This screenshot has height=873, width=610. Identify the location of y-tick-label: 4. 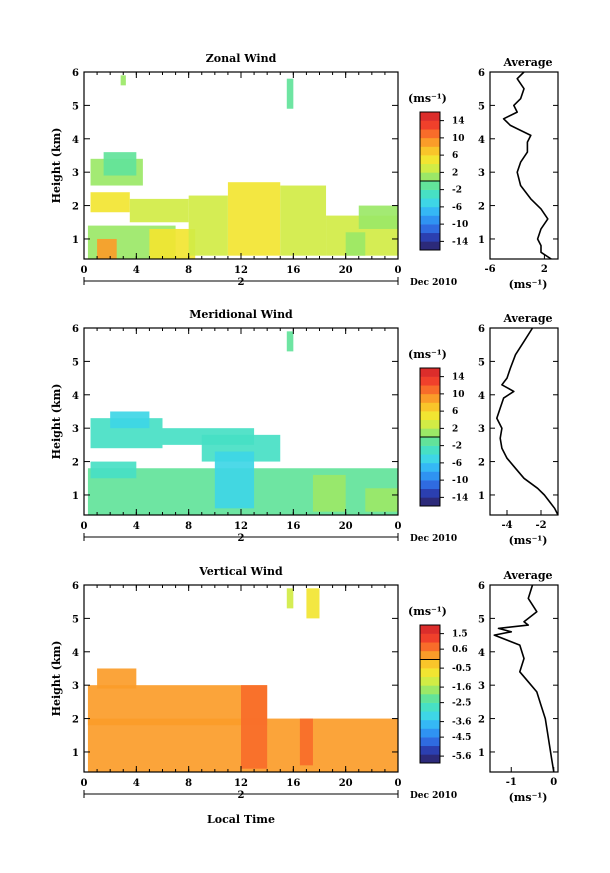
(75, 396).